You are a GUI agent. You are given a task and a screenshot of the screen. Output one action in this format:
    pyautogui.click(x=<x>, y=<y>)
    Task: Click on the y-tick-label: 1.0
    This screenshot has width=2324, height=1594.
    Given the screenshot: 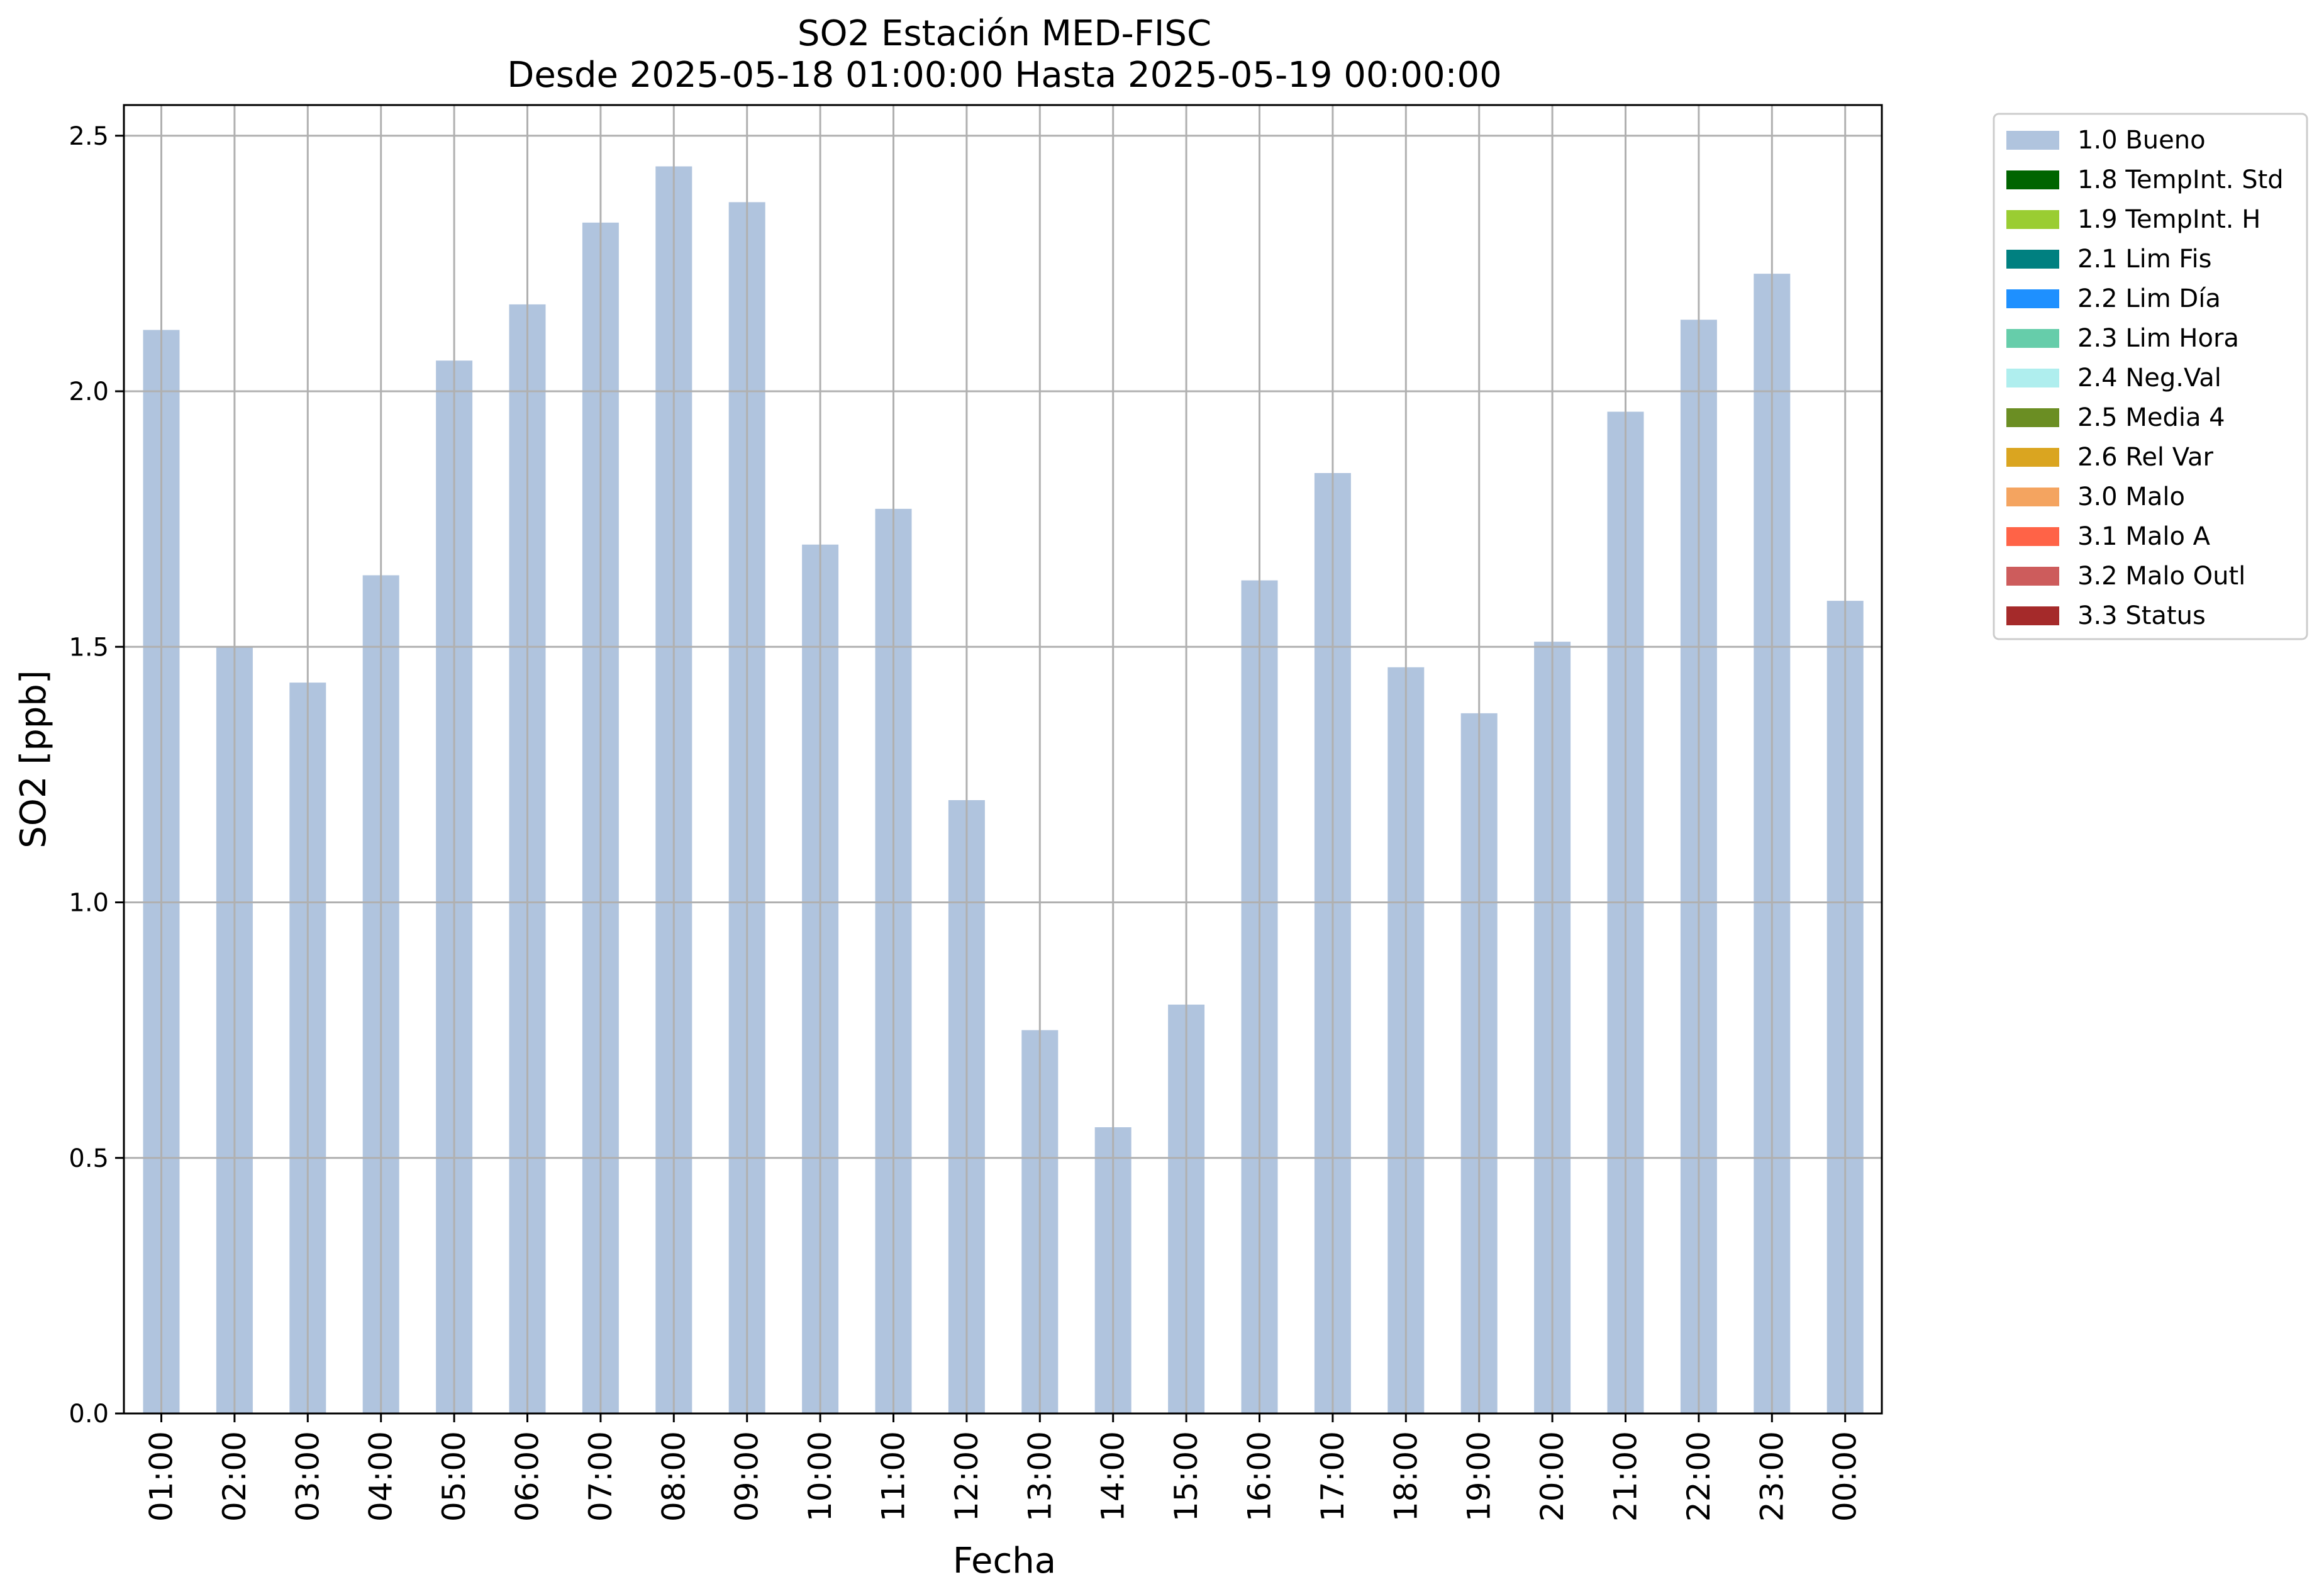 What is the action you would take?
    pyautogui.click(x=89, y=903)
    